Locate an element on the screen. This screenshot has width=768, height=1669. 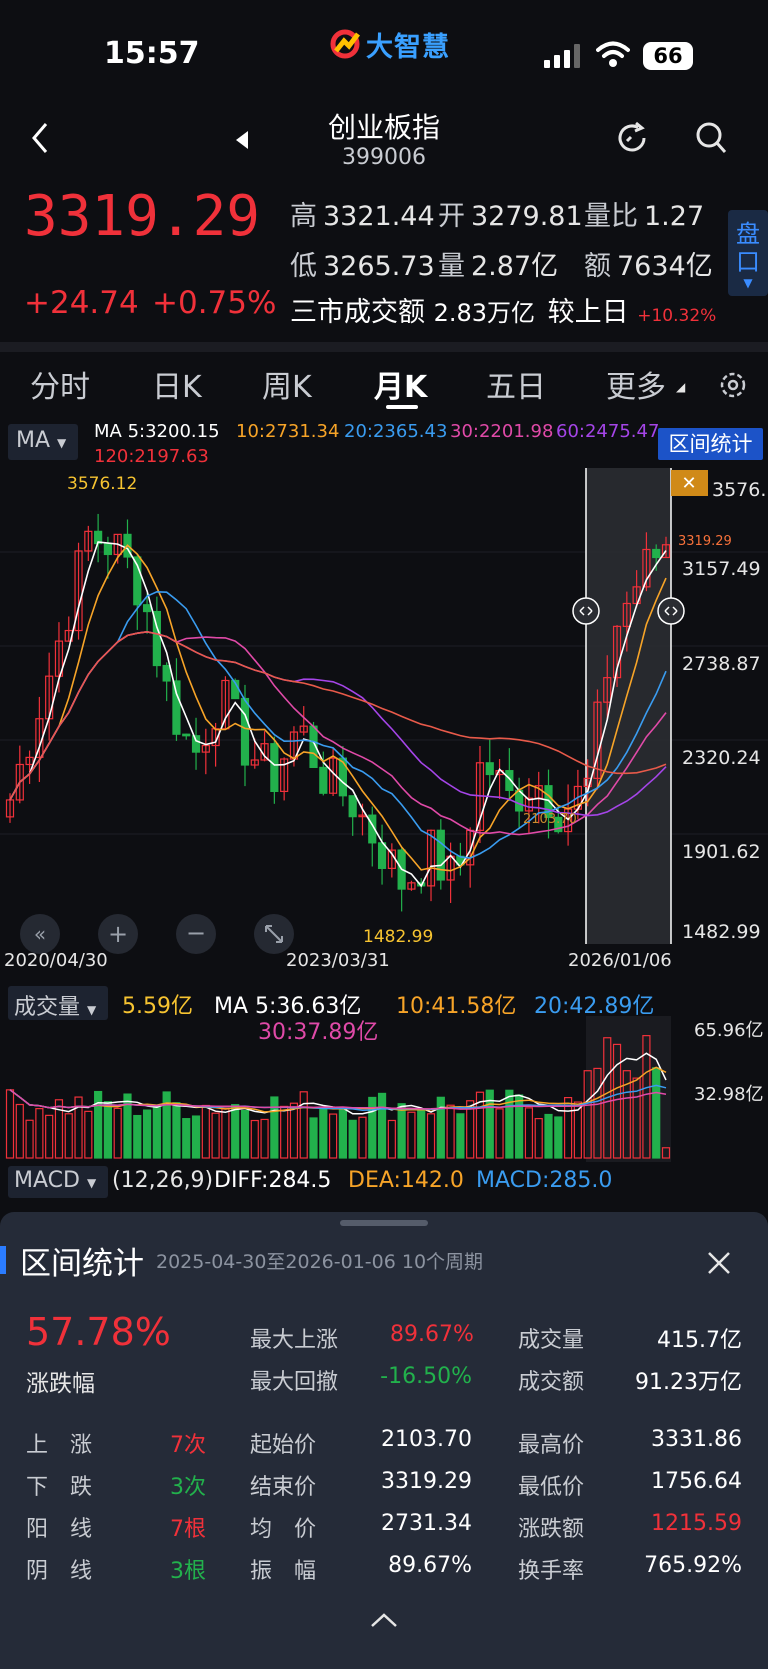
stat-value: 7次 is located at coordinates (188, 1445).